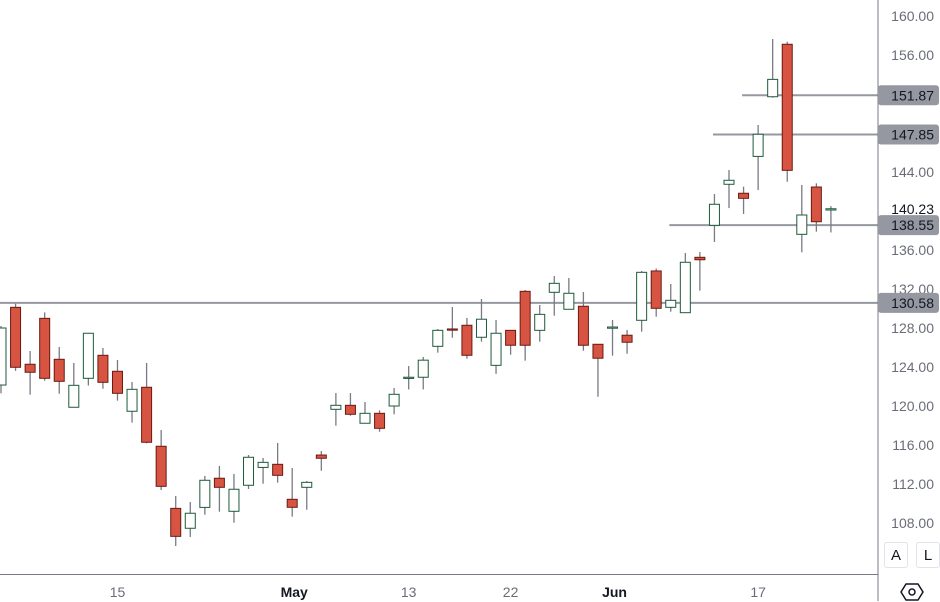 This screenshot has width=940, height=602. I want to click on auto-scale-button: A, so click(896, 555).